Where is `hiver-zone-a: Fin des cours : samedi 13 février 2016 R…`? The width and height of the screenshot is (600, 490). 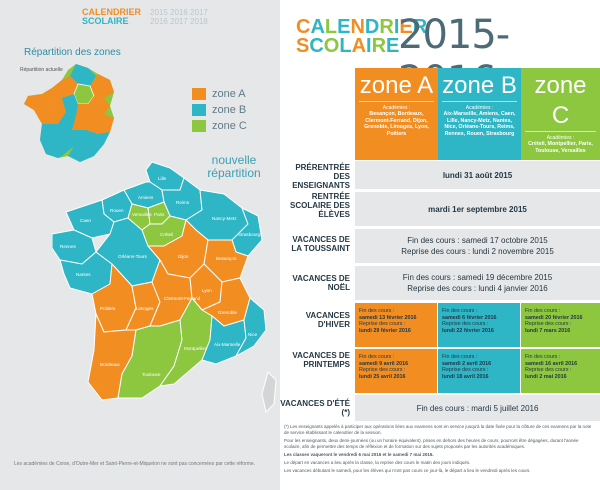
hiver-zone-a: Fin des cours : samedi 13 février 2016 R… is located at coordinates (396, 325).